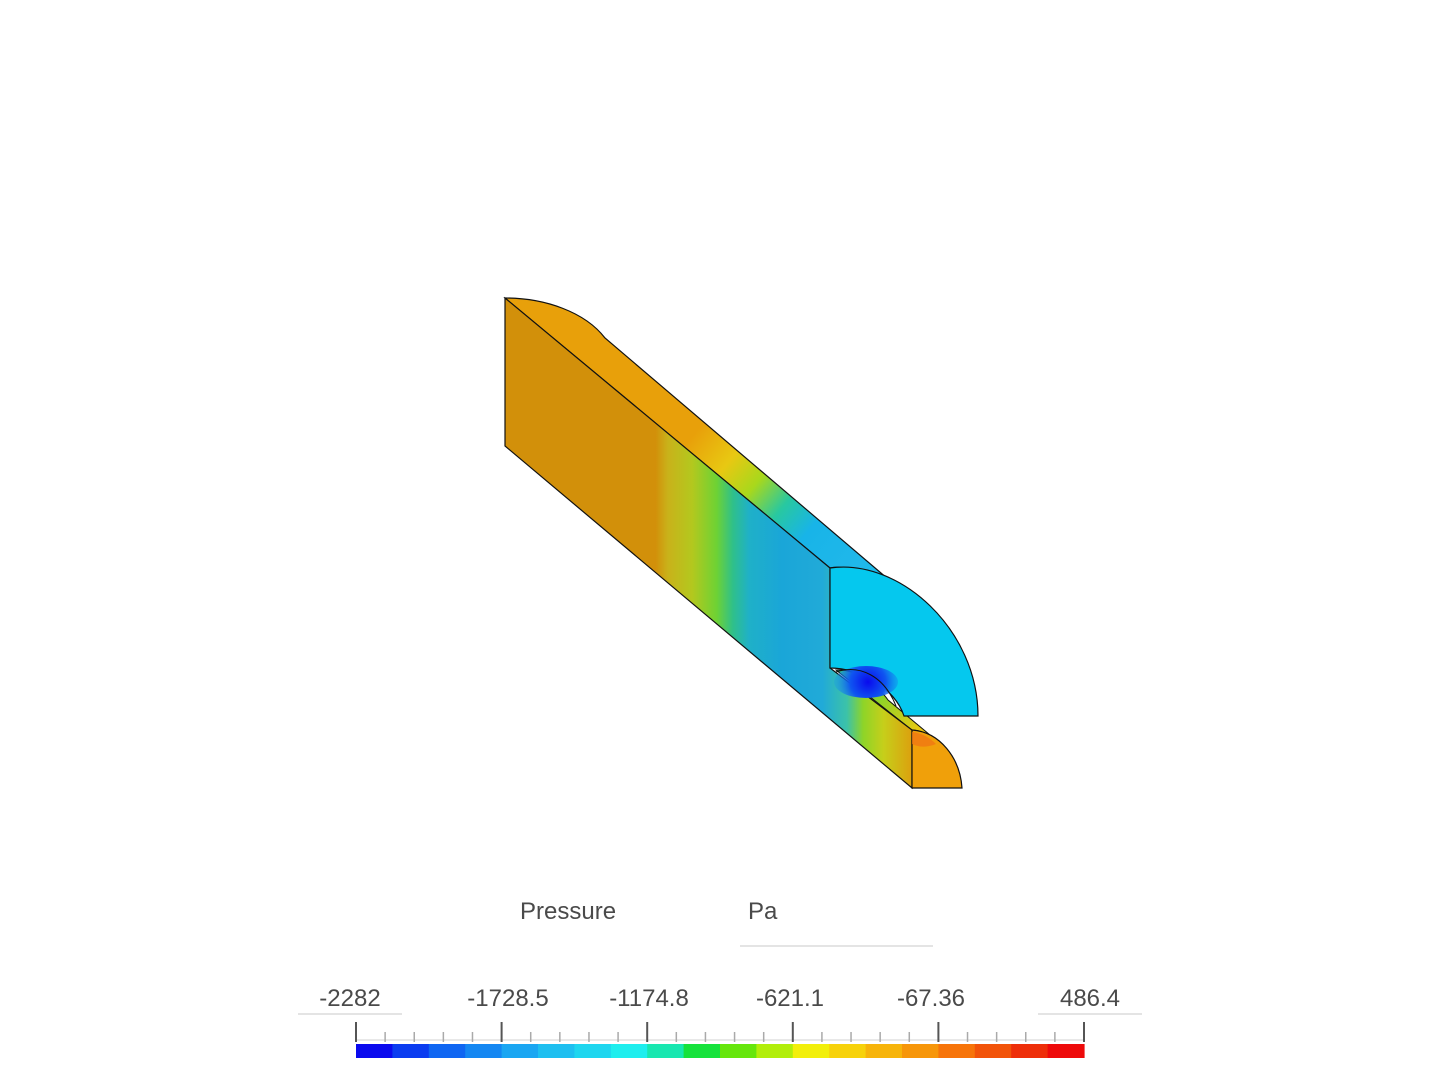 The width and height of the screenshot is (1440, 1080). What do you see at coordinates (924, 739) in the screenshot?
I see `model-outlet-tip-hotspot` at bounding box center [924, 739].